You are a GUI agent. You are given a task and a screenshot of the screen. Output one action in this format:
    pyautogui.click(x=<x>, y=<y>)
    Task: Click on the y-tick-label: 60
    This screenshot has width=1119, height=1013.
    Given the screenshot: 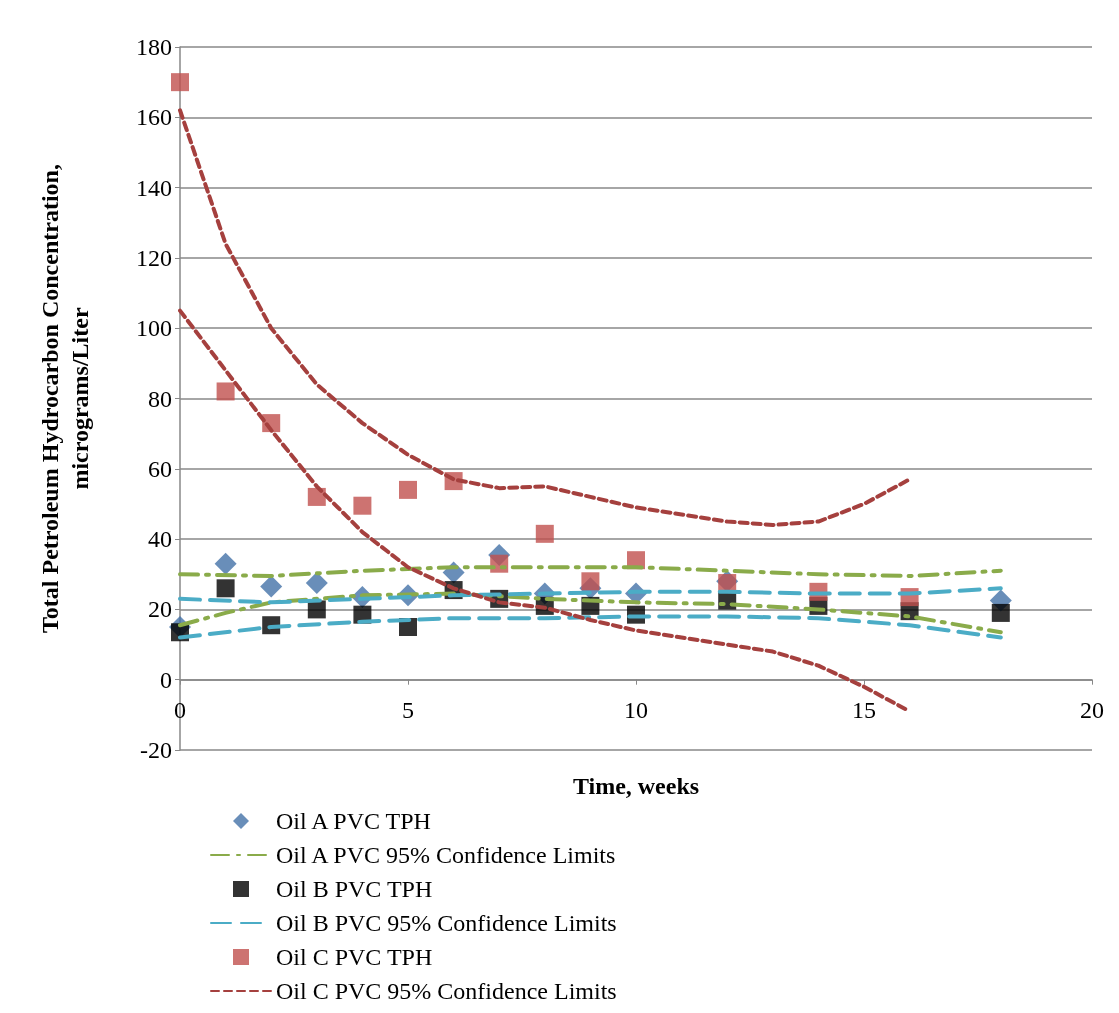 What is the action you would take?
    pyautogui.click(x=160, y=468)
    